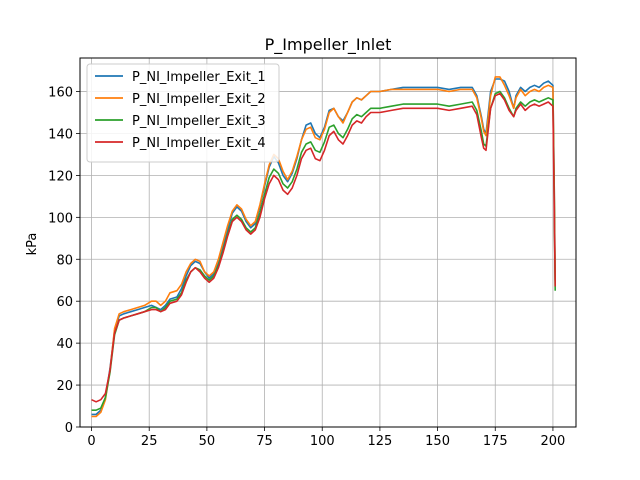 This screenshot has width=640, height=480. I want to click on y-tick-label: 100, so click(60, 218).